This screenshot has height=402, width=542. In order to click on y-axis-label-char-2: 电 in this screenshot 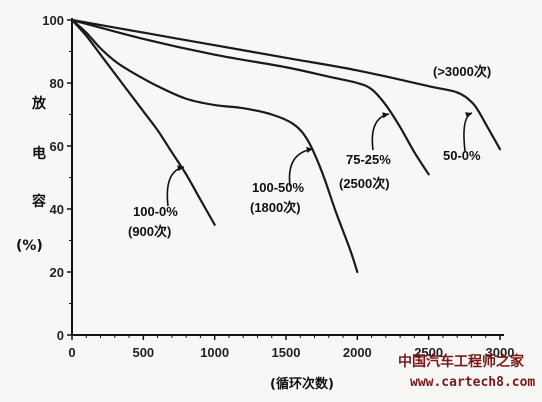, I will do `click(39, 153)`.